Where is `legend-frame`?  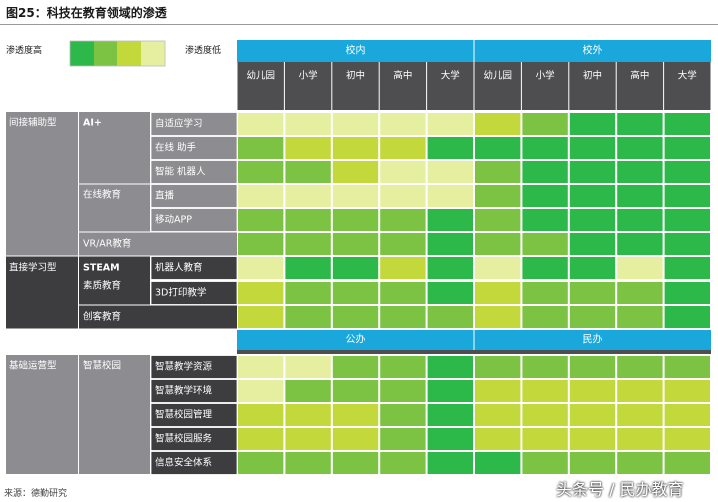
legend-frame is located at coordinates (117, 53).